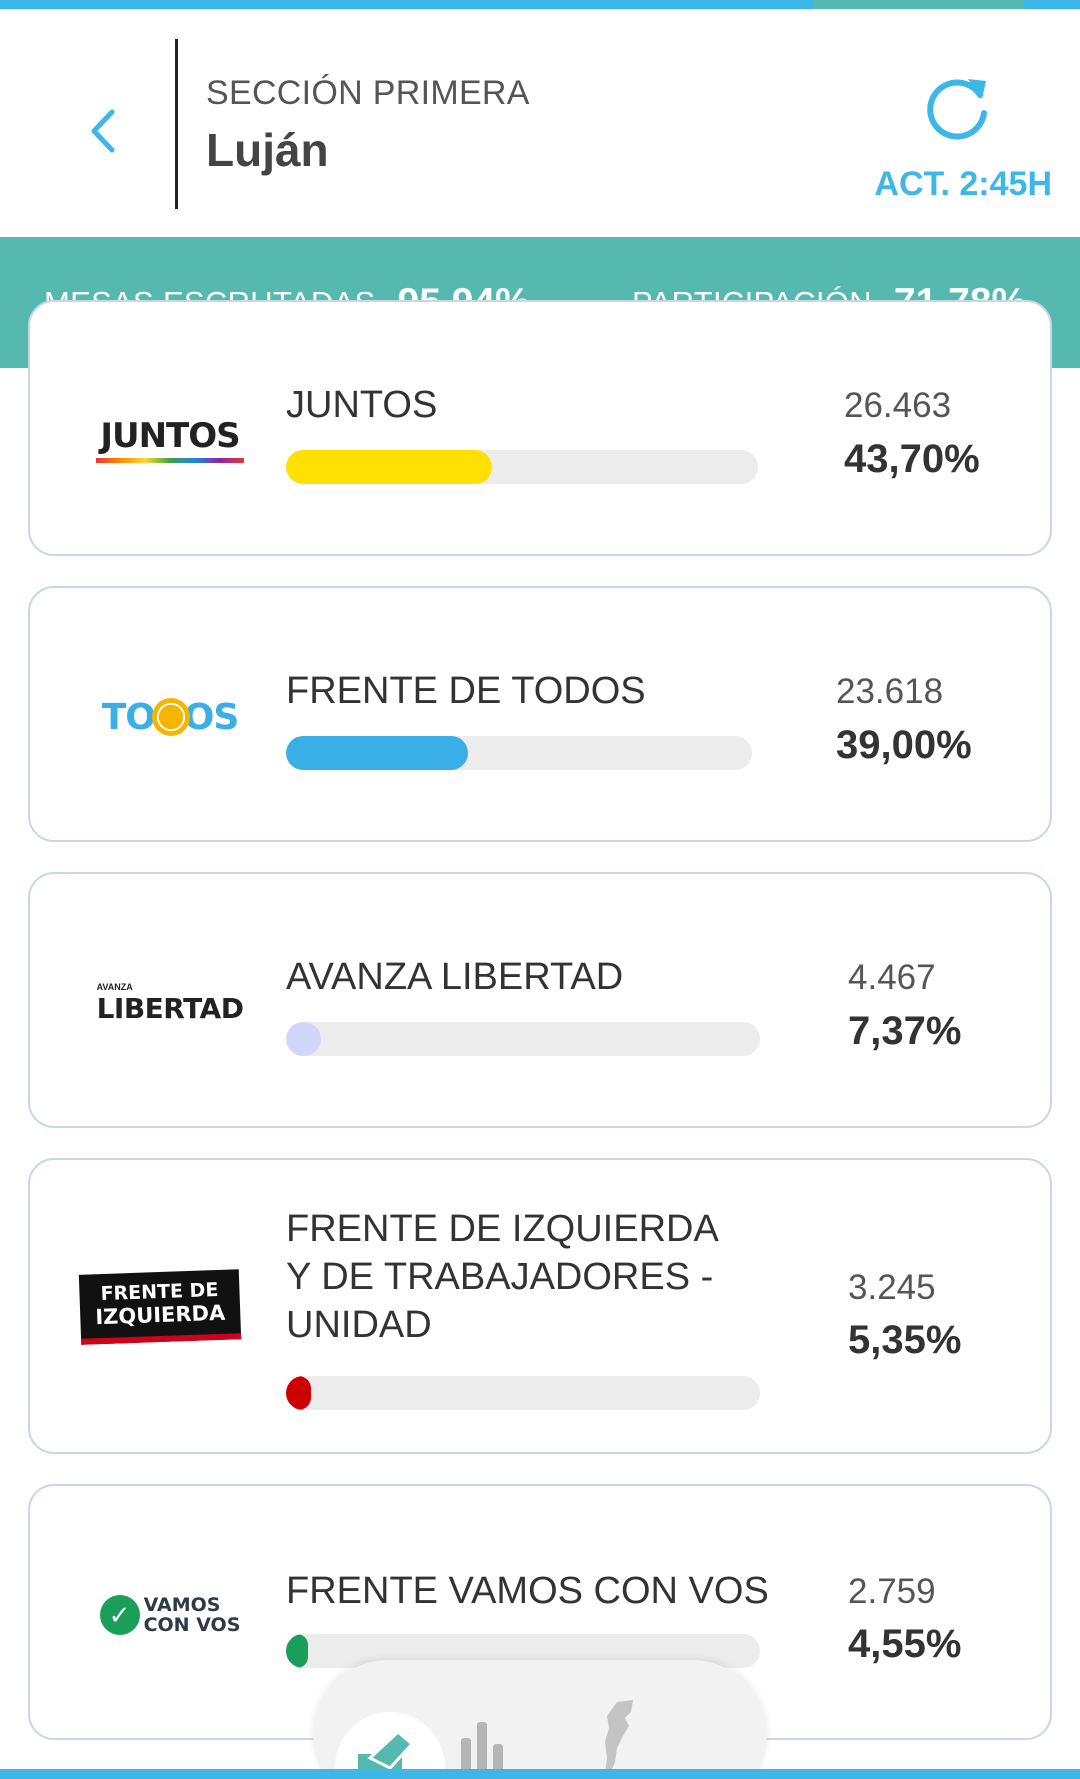  What do you see at coordinates (905, 1340) in the screenshot?
I see `party-percentage: 5,35%` at bounding box center [905, 1340].